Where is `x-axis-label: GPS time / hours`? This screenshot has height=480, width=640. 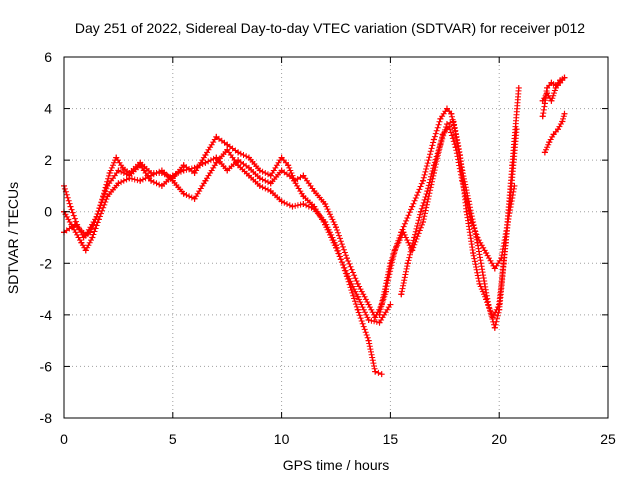 x-axis-label: GPS time / hours is located at coordinates (336, 465).